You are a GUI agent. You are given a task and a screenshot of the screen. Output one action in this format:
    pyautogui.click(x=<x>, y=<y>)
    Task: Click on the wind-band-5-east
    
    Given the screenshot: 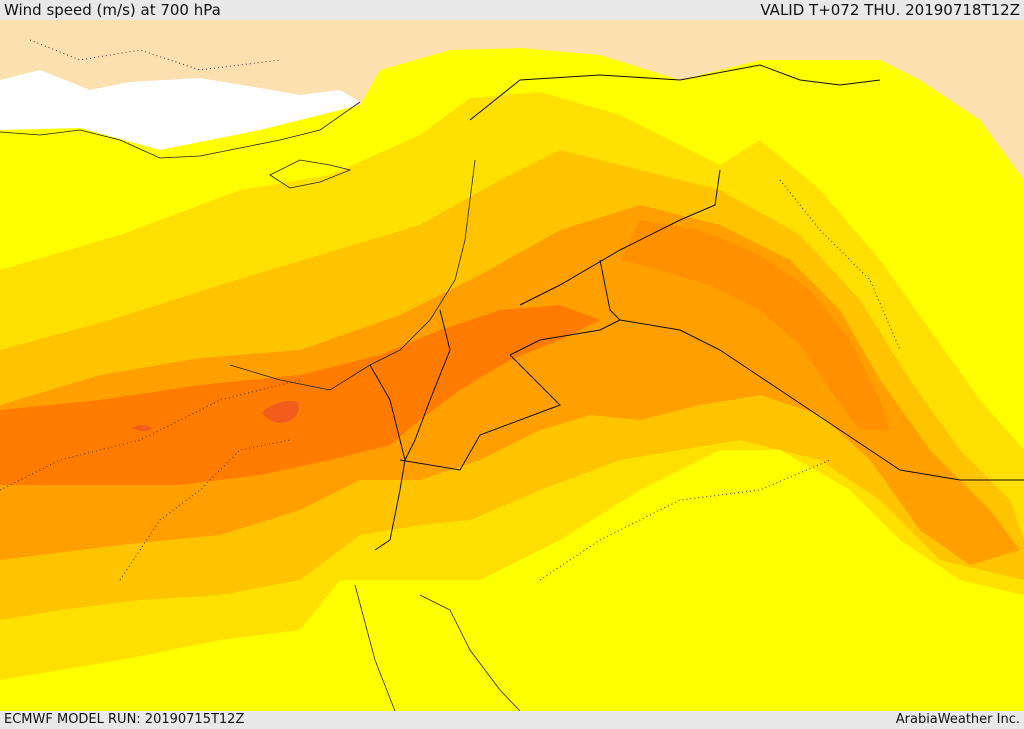 What is the action you would take?
    pyautogui.click(x=755, y=325)
    